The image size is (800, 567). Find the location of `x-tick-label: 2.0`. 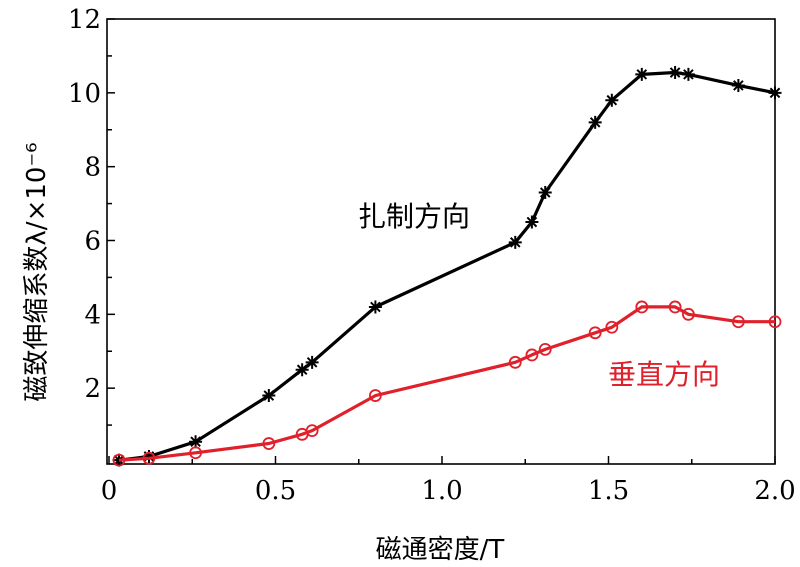

x-tick-label: 2.0 is located at coordinates (774, 491).